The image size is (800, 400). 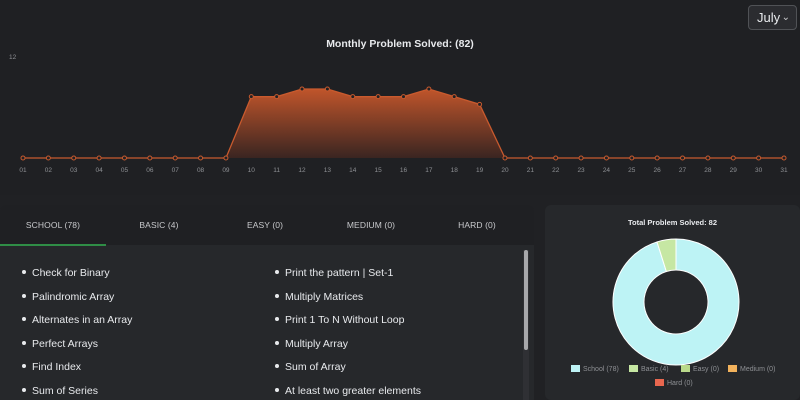 I want to click on legend-item-school: School (78), so click(x=595, y=369).